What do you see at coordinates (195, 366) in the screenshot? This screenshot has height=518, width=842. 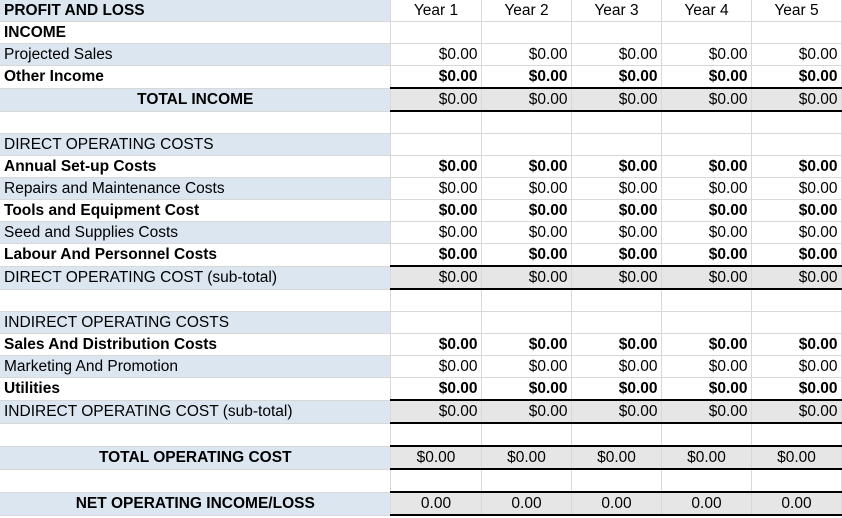 I see `row-label: Marketing And Promotion` at bounding box center [195, 366].